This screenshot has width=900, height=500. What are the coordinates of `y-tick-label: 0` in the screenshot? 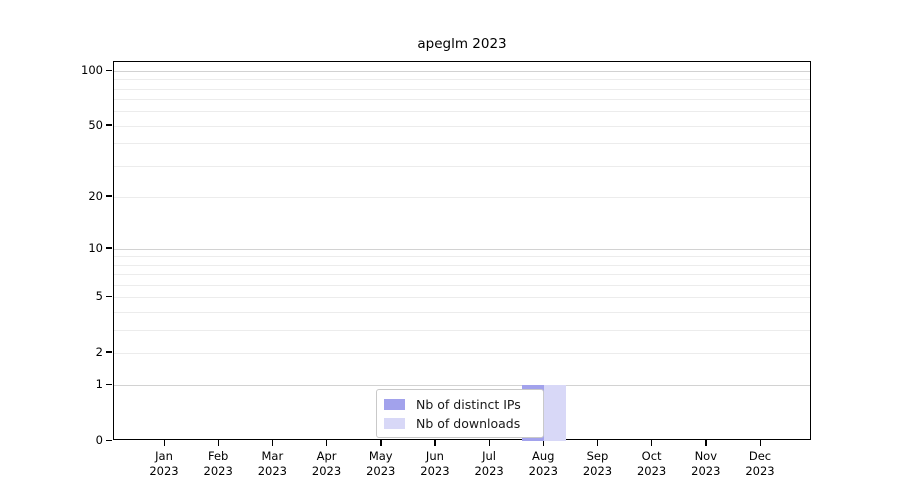 It's located at (99, 440).